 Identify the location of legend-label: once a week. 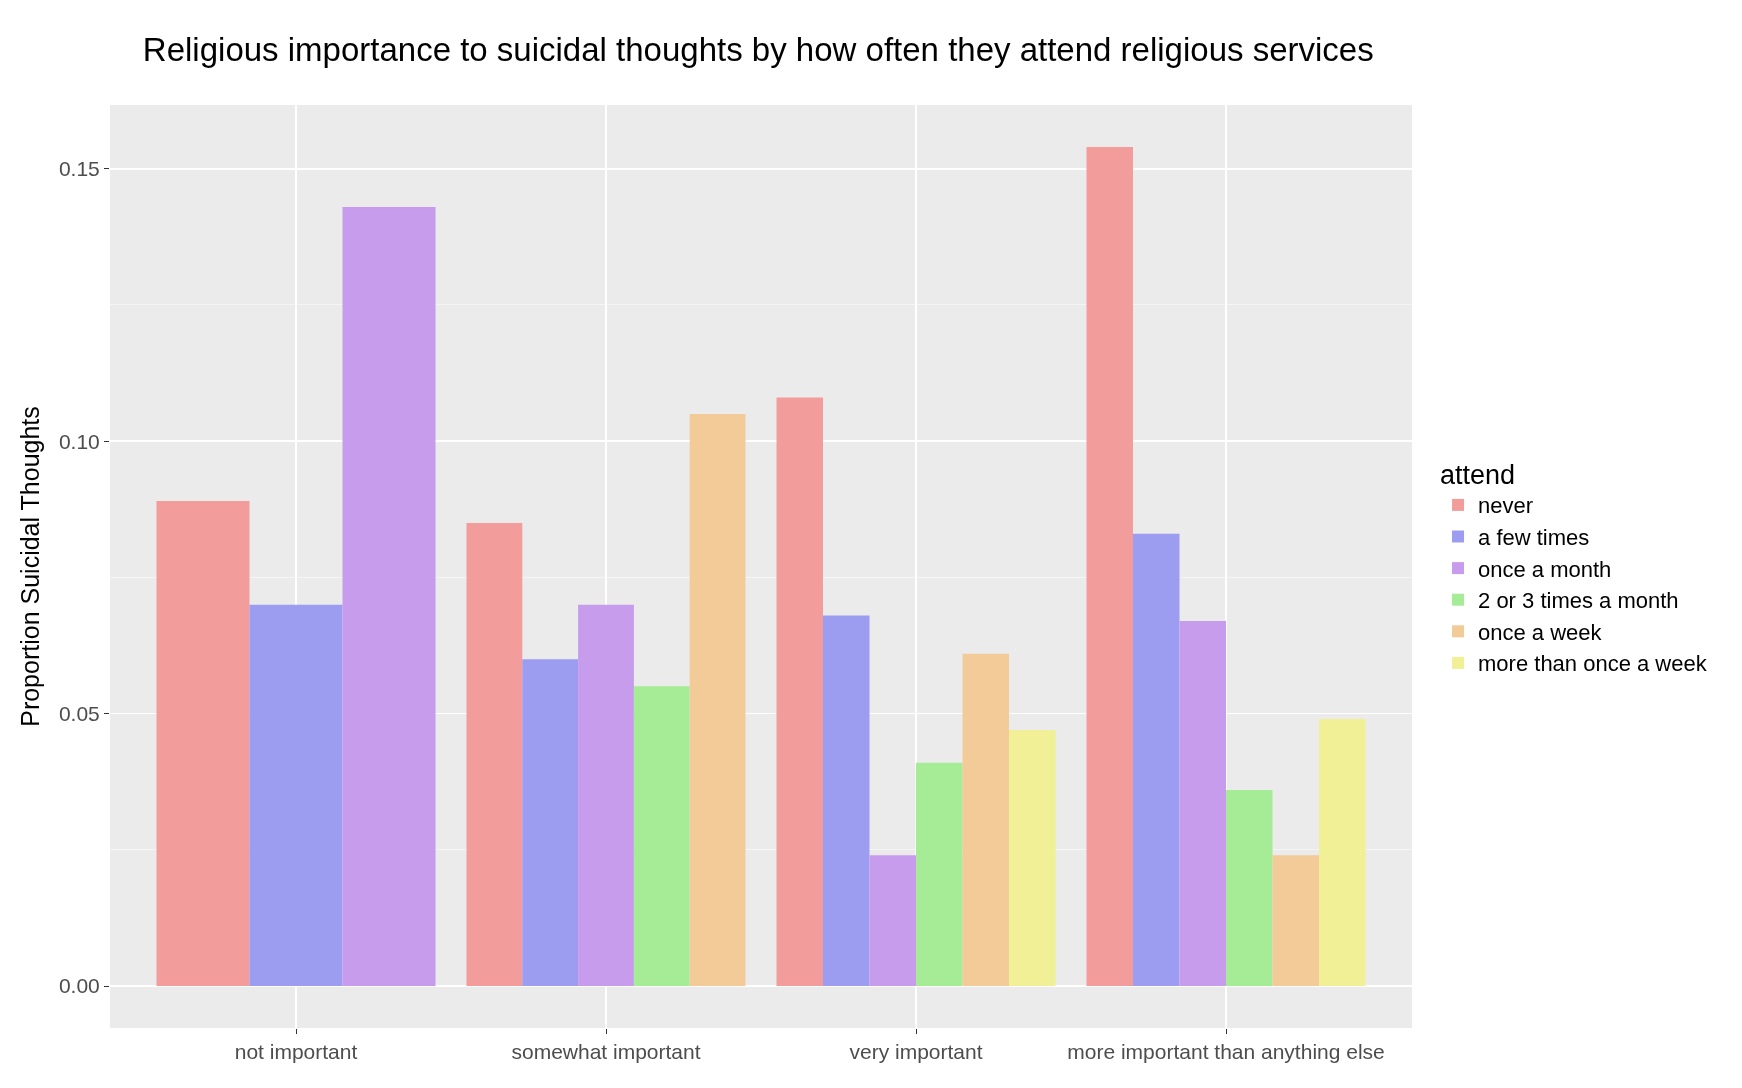
(1540, 632).